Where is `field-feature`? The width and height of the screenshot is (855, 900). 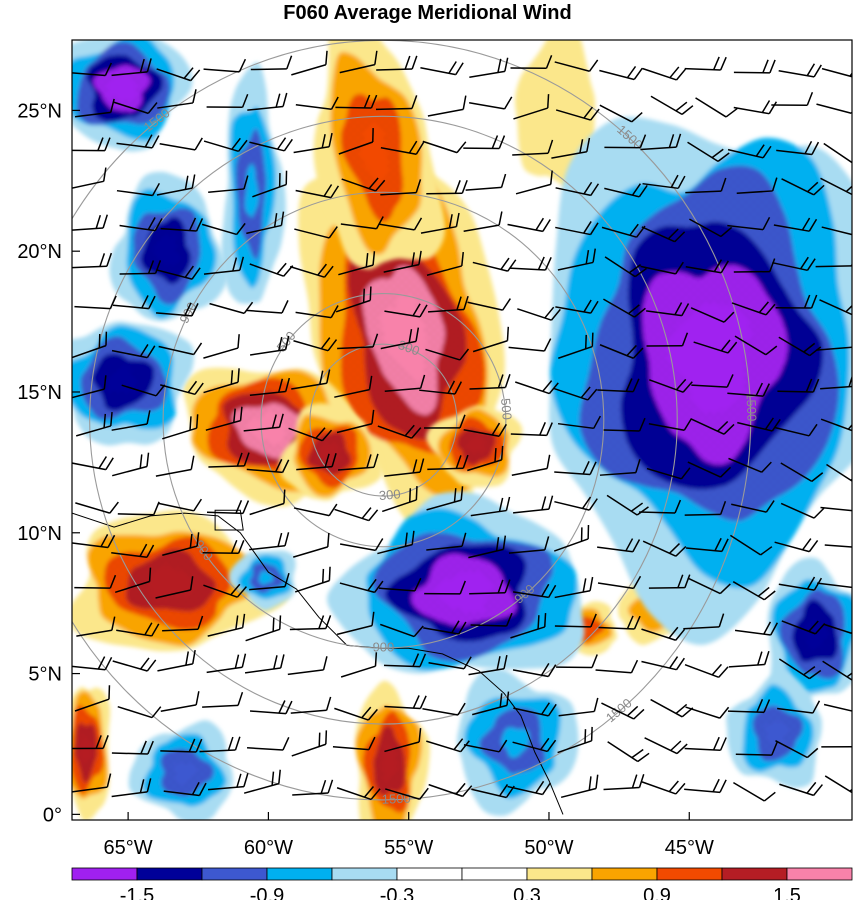
field-feature is located at coordinates (555, 115).